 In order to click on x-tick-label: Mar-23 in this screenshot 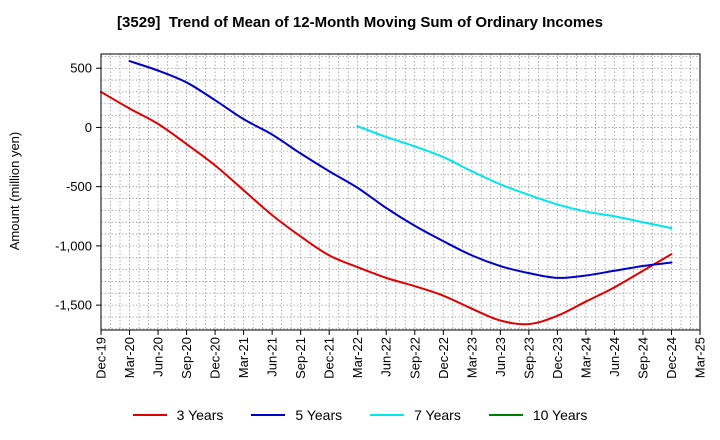, I will do `click(471, 357)`.